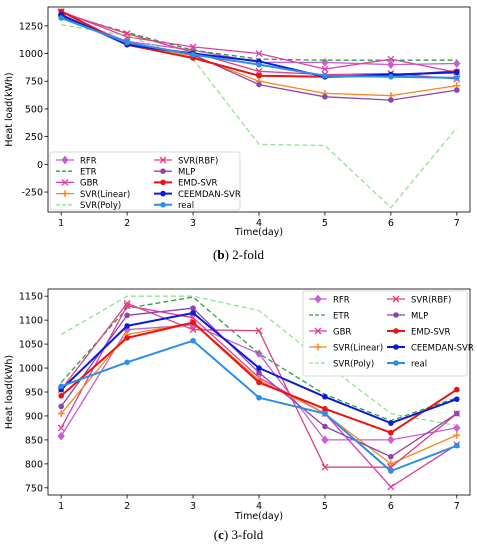  Describe the element at coordinates (193, 223) in the screenshot. I see `x-tick-label: 3` at that location.